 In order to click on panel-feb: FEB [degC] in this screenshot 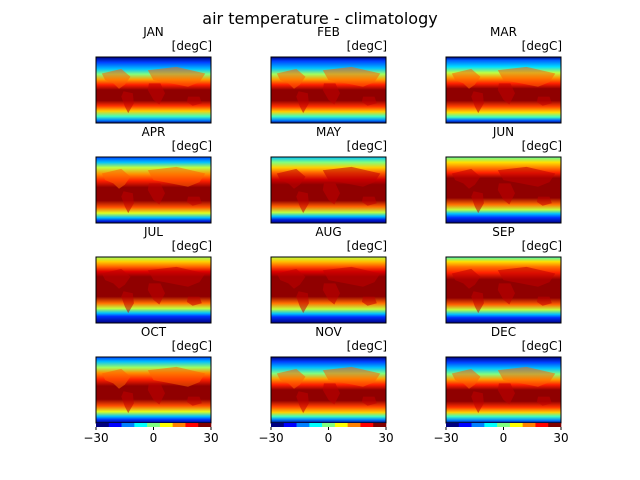, I will do `click(328, 74)`.